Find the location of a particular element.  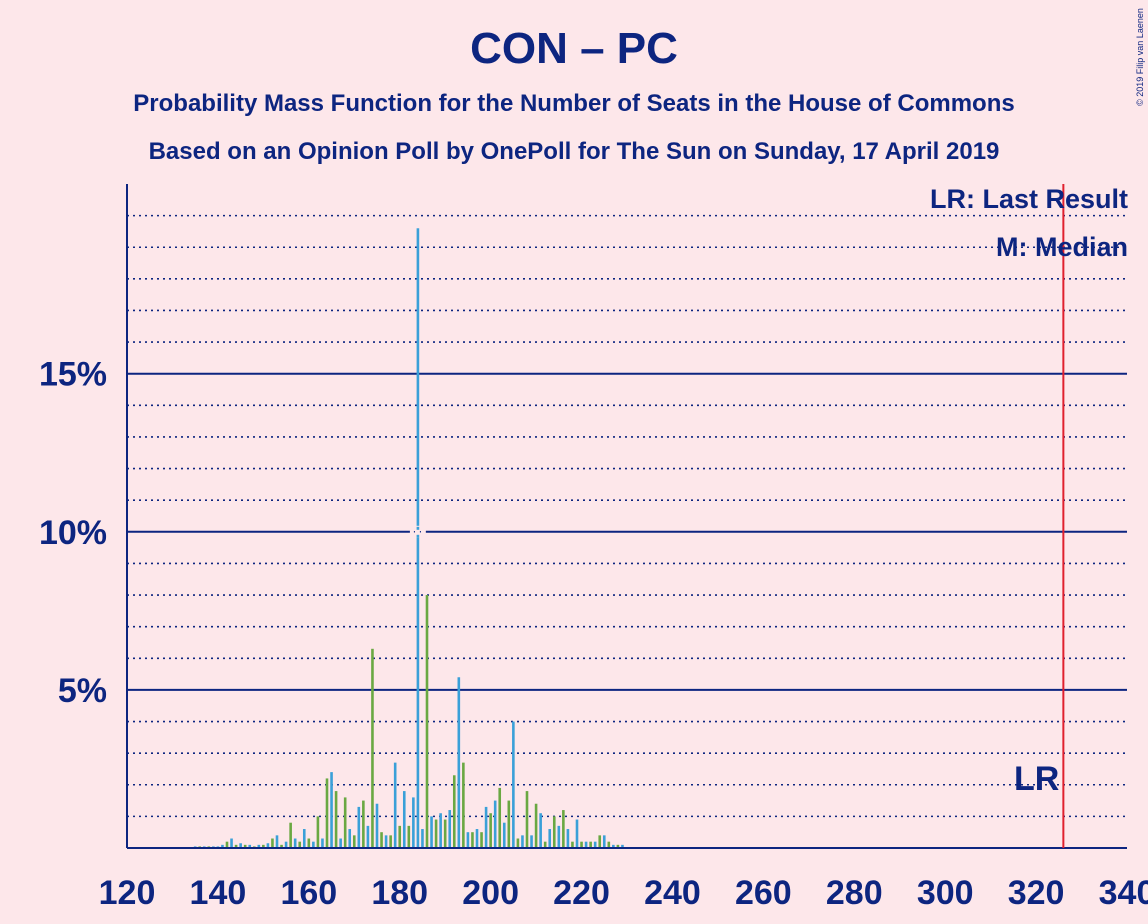

x-tick-label: 160 is located at coordinates (308, 893).